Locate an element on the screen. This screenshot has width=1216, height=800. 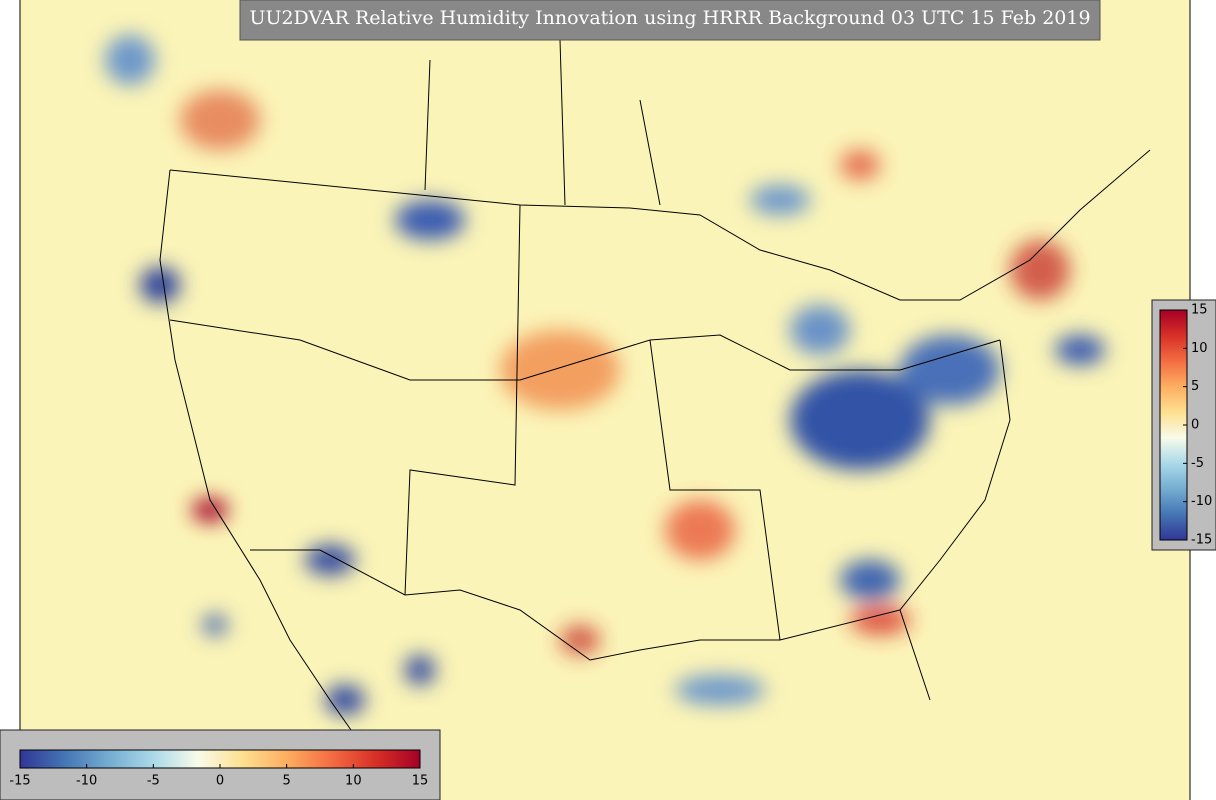
title-box is located at coordinates (670, 20).